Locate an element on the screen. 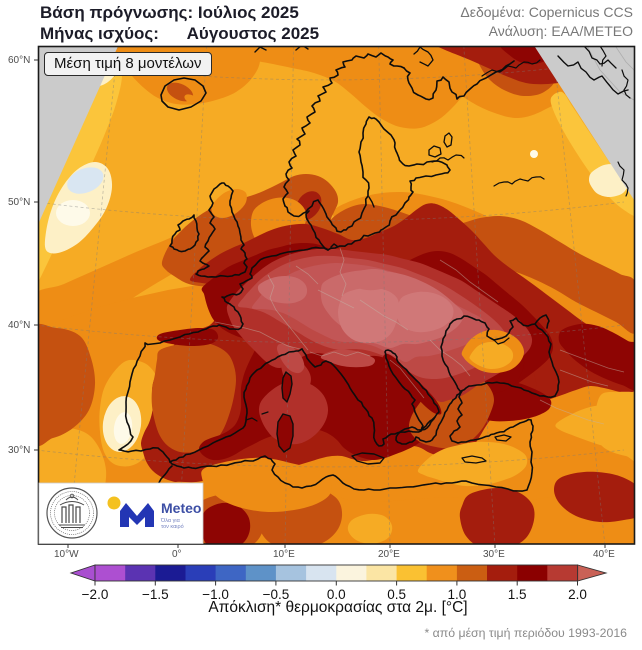  svg-text: τον καιρό is located at coordinates (172, 526).